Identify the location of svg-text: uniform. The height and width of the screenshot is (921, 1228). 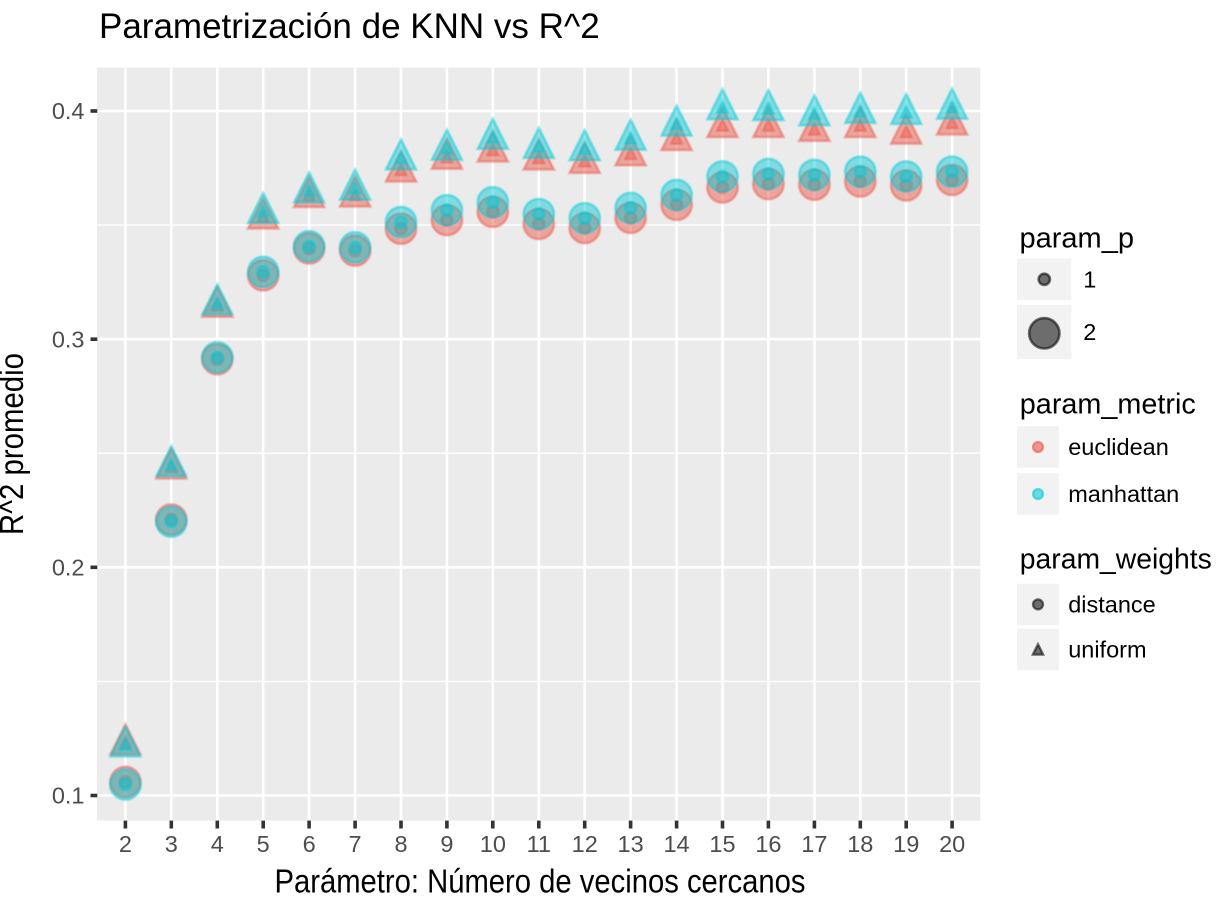
(1107, 650).